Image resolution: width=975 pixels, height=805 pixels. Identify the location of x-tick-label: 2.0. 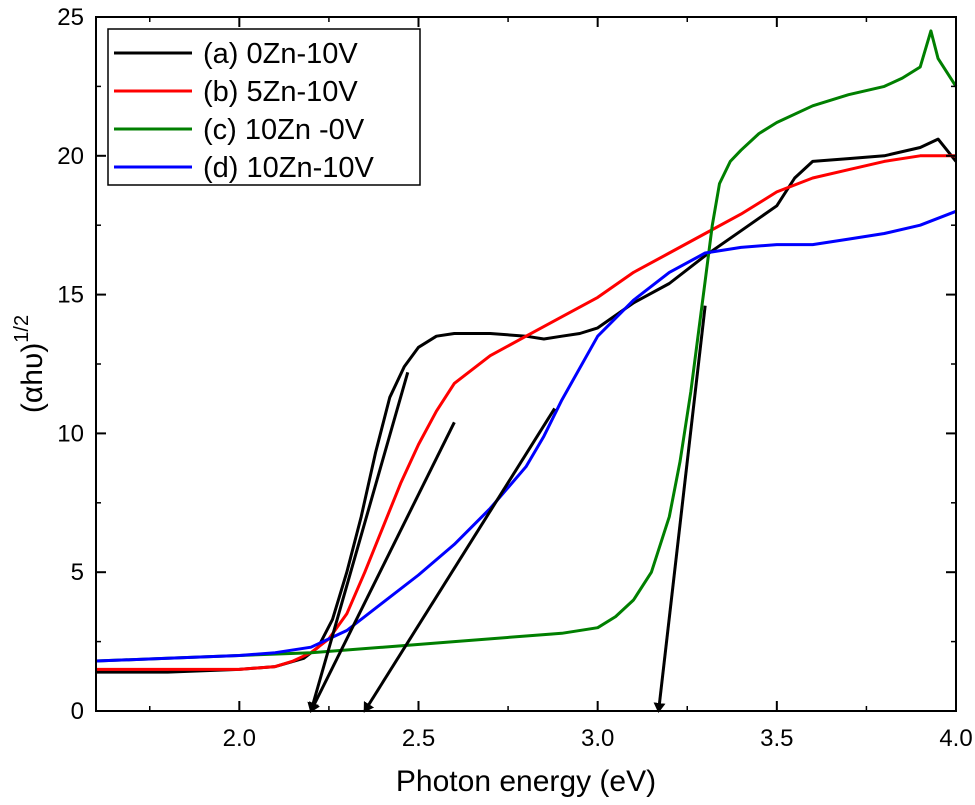
(239, 738).